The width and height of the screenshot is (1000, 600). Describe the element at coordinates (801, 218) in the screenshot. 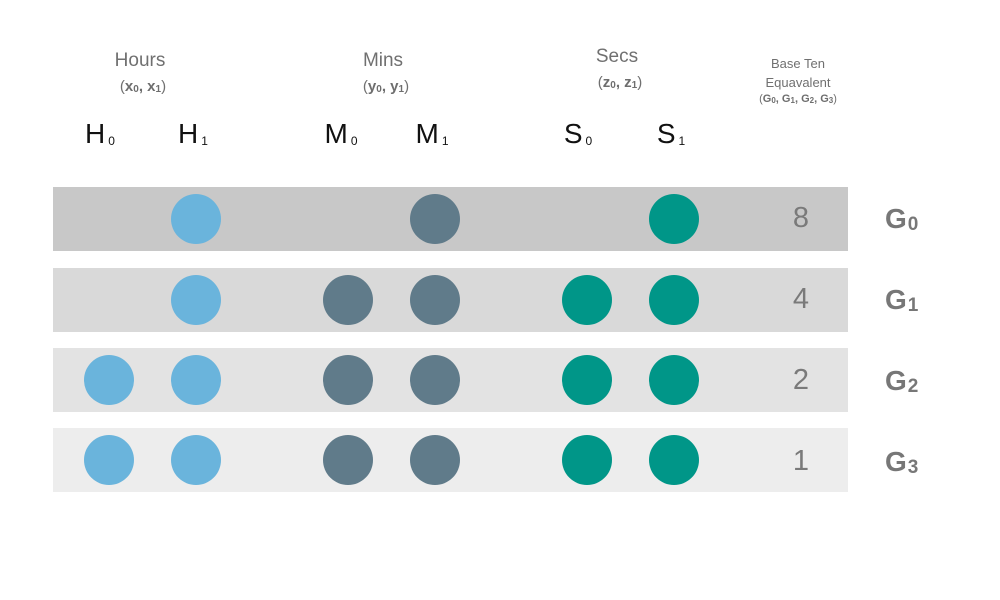

I see `row-value-g0: 8` at that location.